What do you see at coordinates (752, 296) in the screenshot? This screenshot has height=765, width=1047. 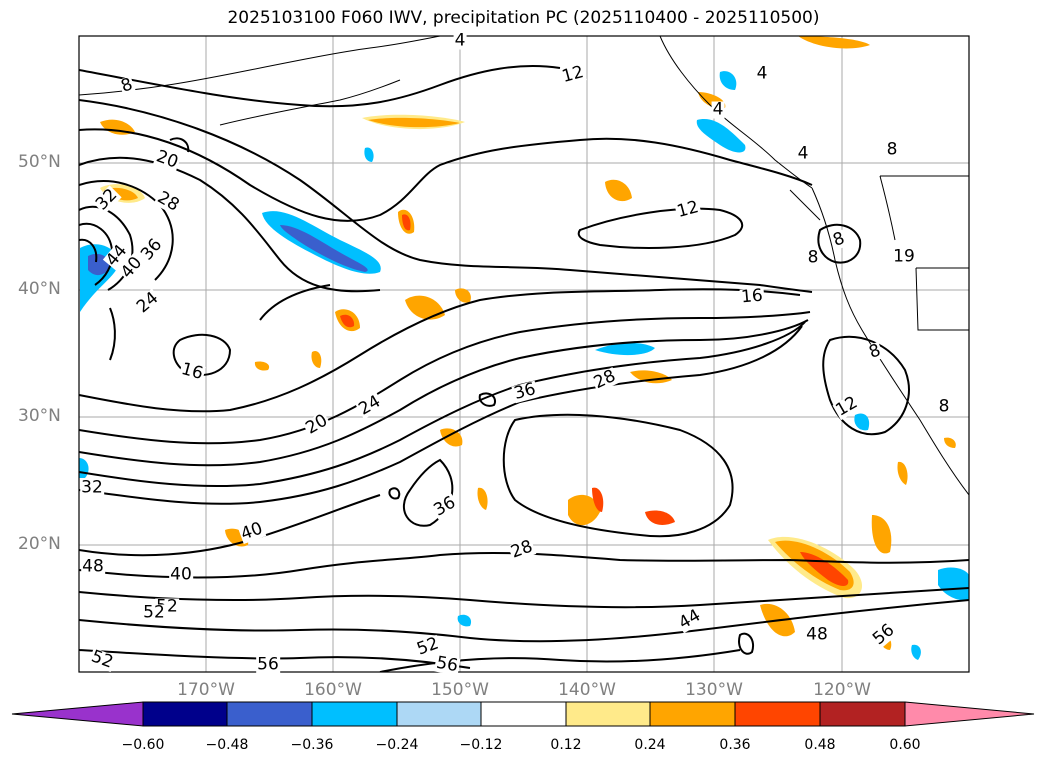 I see `contour-label: 16` at bounding box center [752, 296].